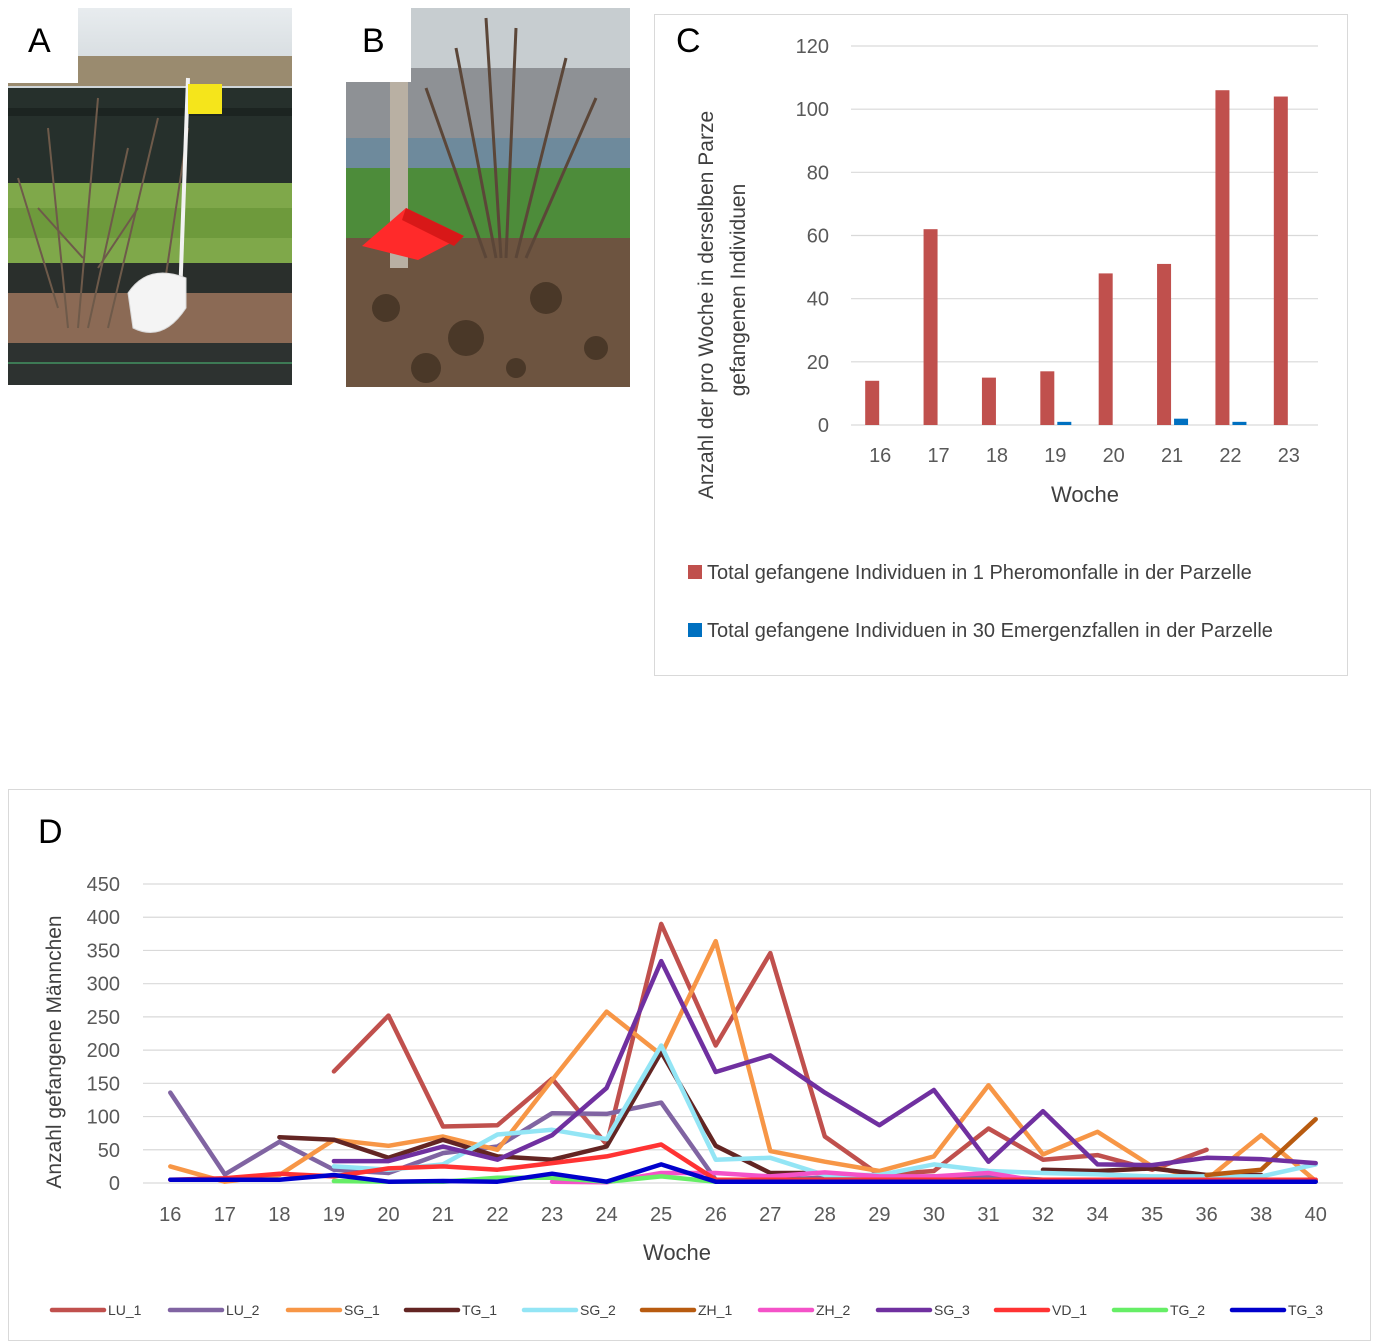 This screenshot has height=1341, width=1375. What do you see at coordinates (607, 1215) in the screenshot?
I see `chart-d-x-tick-label: 24` at bounding box center [607, 1215].